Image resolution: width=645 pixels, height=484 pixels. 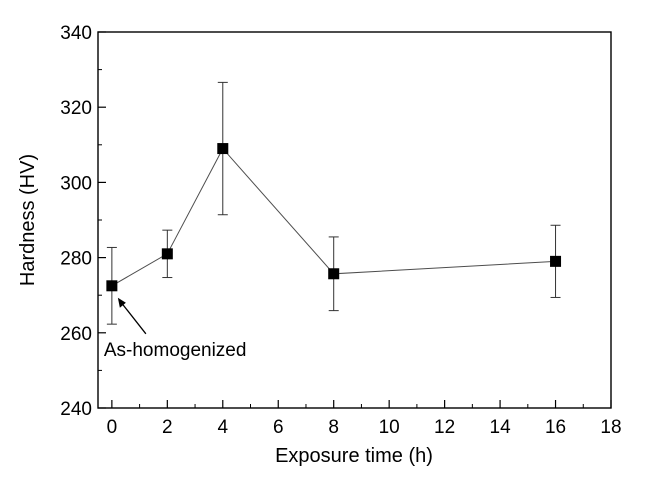 I want to click on y-axis-title: Hardness (HV), so click(x=28, y=220).